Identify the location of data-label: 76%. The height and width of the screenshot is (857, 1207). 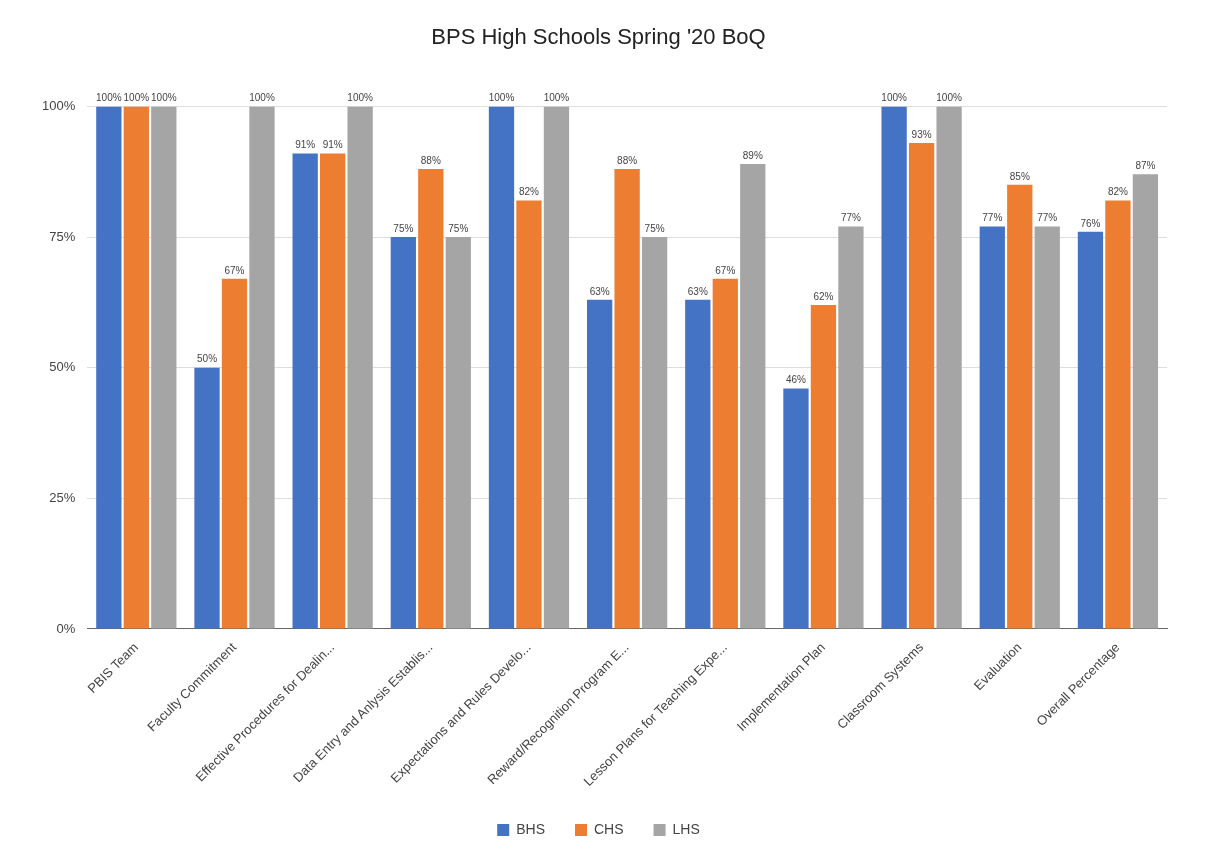
(1090, 223).